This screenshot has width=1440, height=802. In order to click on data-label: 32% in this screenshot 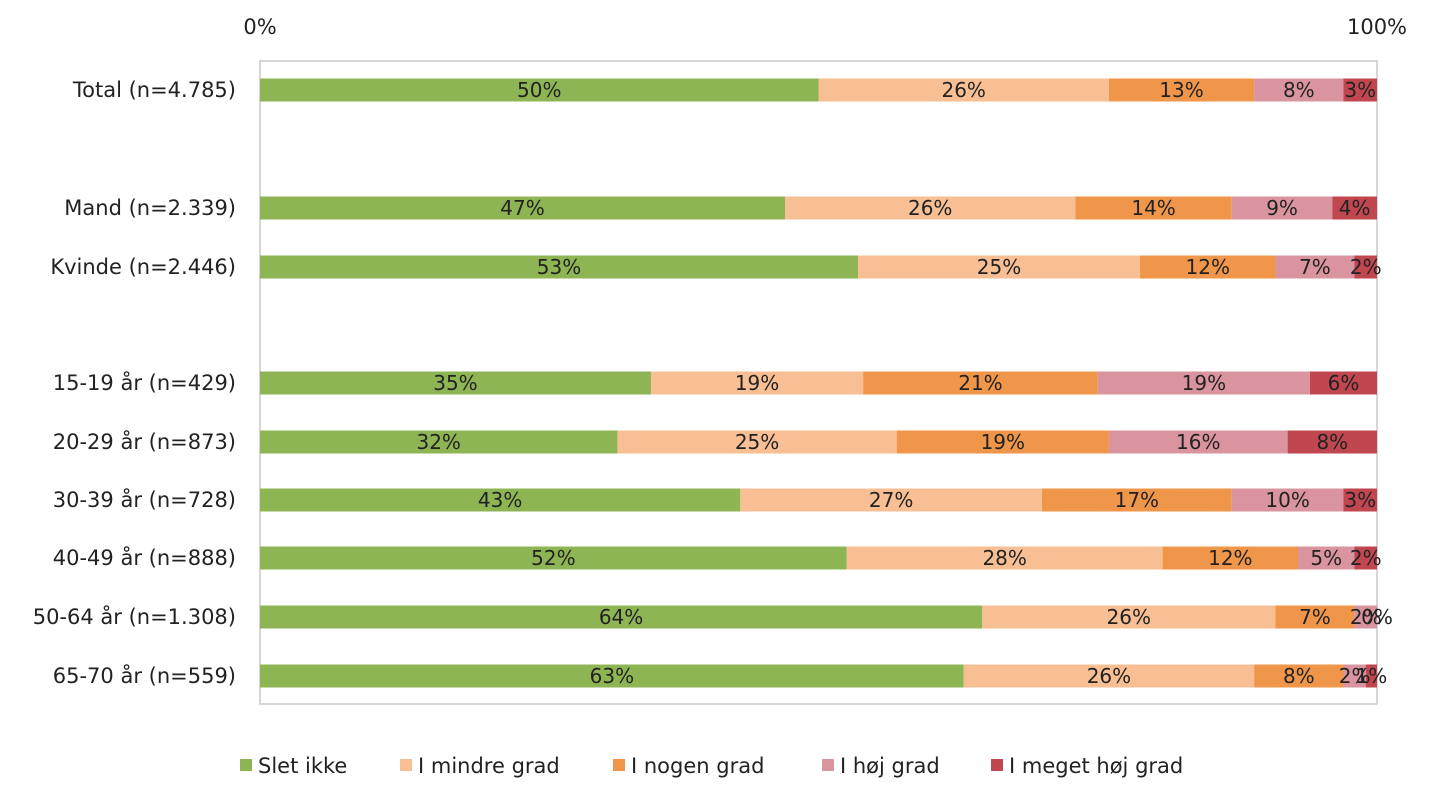, I will do `click(438, 442)`.